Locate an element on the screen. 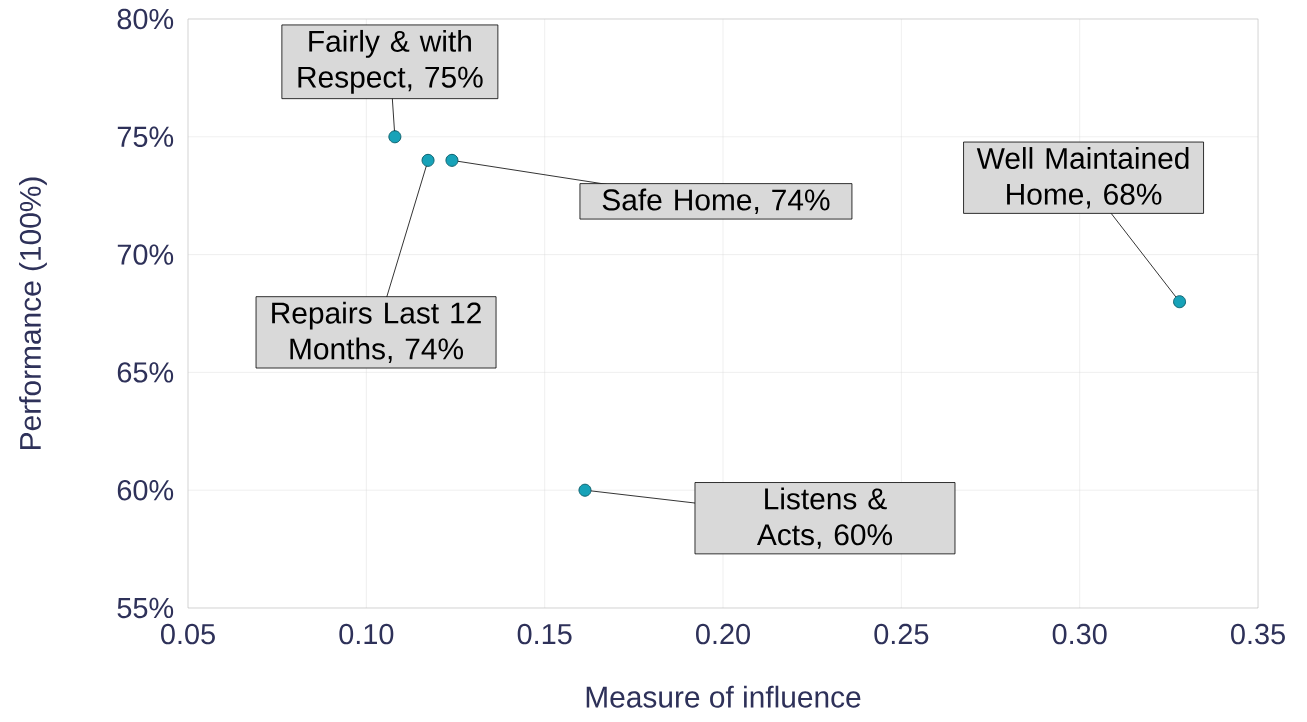  x-tick-label: 0.05 is located at coordinates (188, 634).